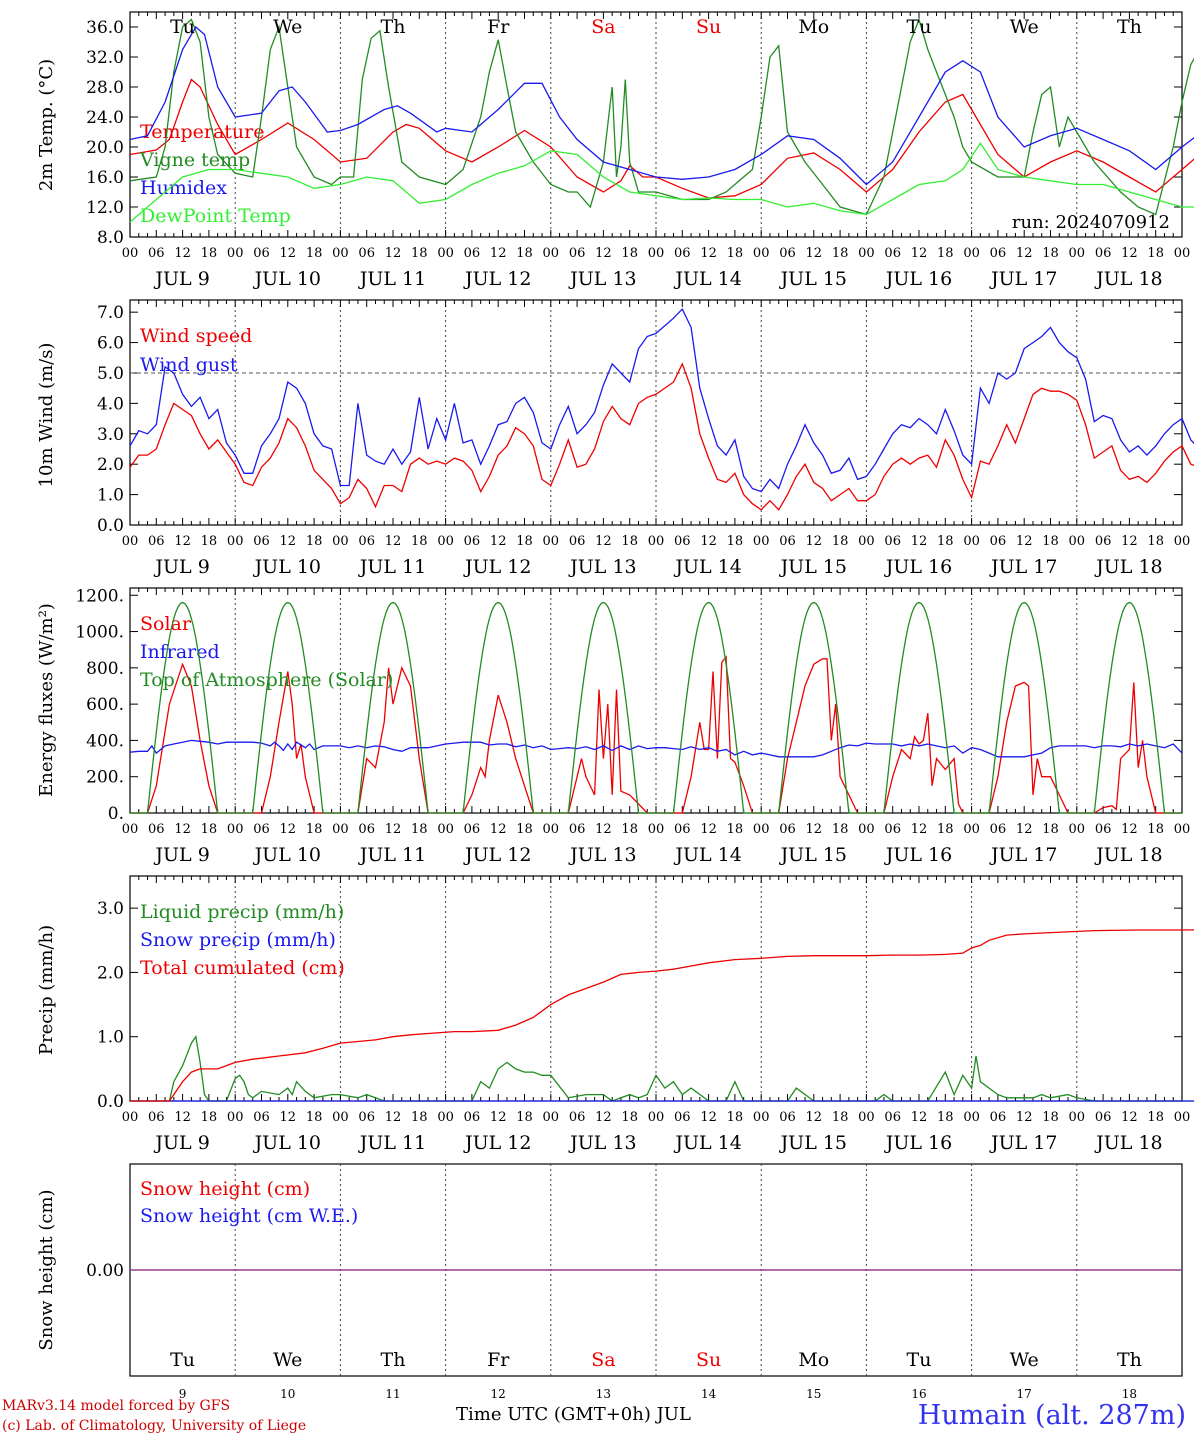 This screenshot has height=1440, width=1194. I want to click on run-annotation: run: 2024070912, so click(1091, 222).